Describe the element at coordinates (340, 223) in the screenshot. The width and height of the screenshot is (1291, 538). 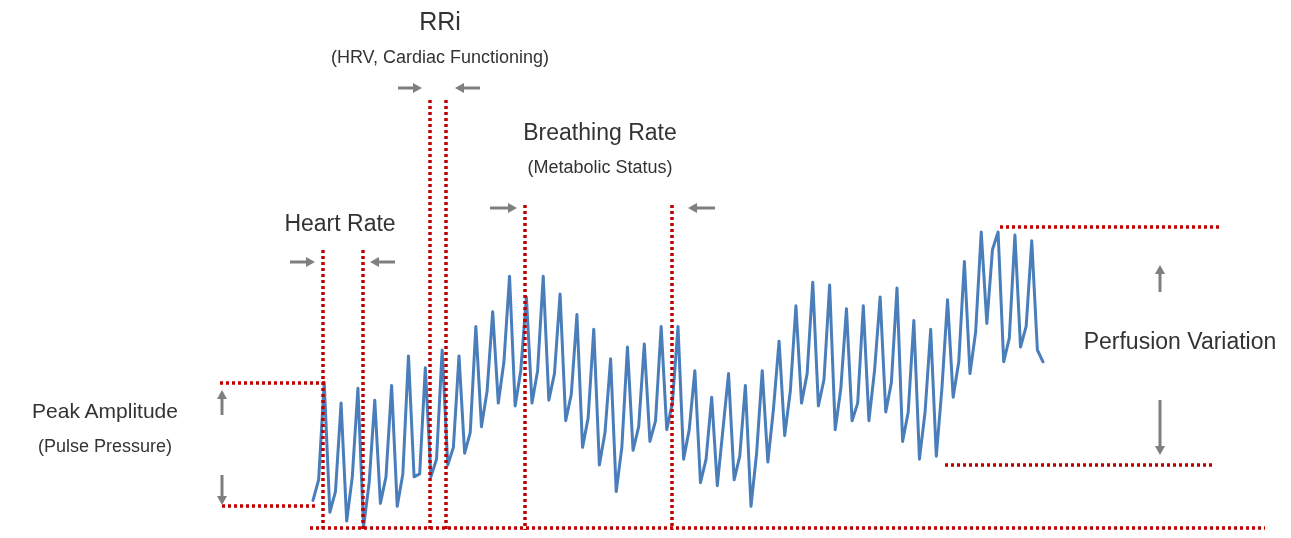
I see `annotation: Heart Rate` at that location.